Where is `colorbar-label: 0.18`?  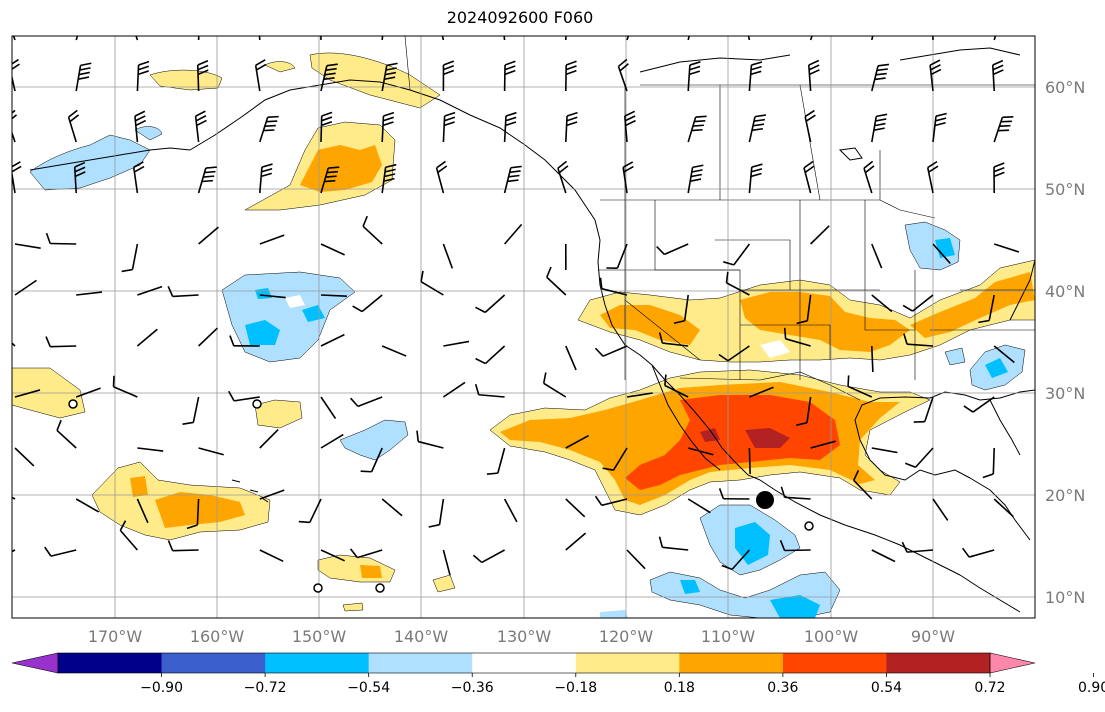 colorbar-label: 0.18 is located at coordinates (679, 688).